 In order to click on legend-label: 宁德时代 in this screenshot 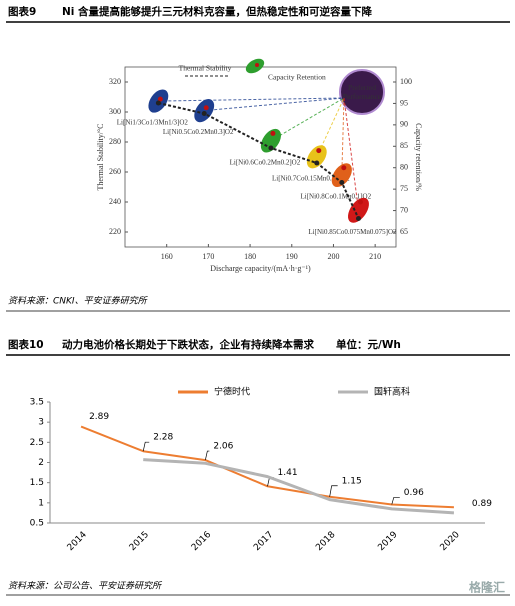, I will do `click(232, 392)`.